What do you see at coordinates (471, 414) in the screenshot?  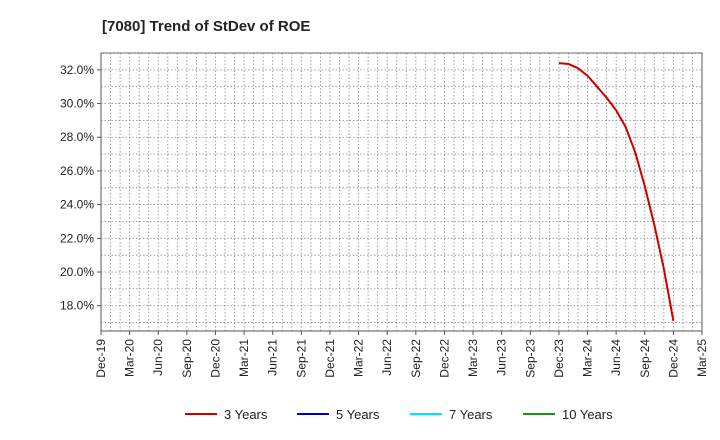 I see `legend-label: 7 Years` at bounding box center [471, 414].